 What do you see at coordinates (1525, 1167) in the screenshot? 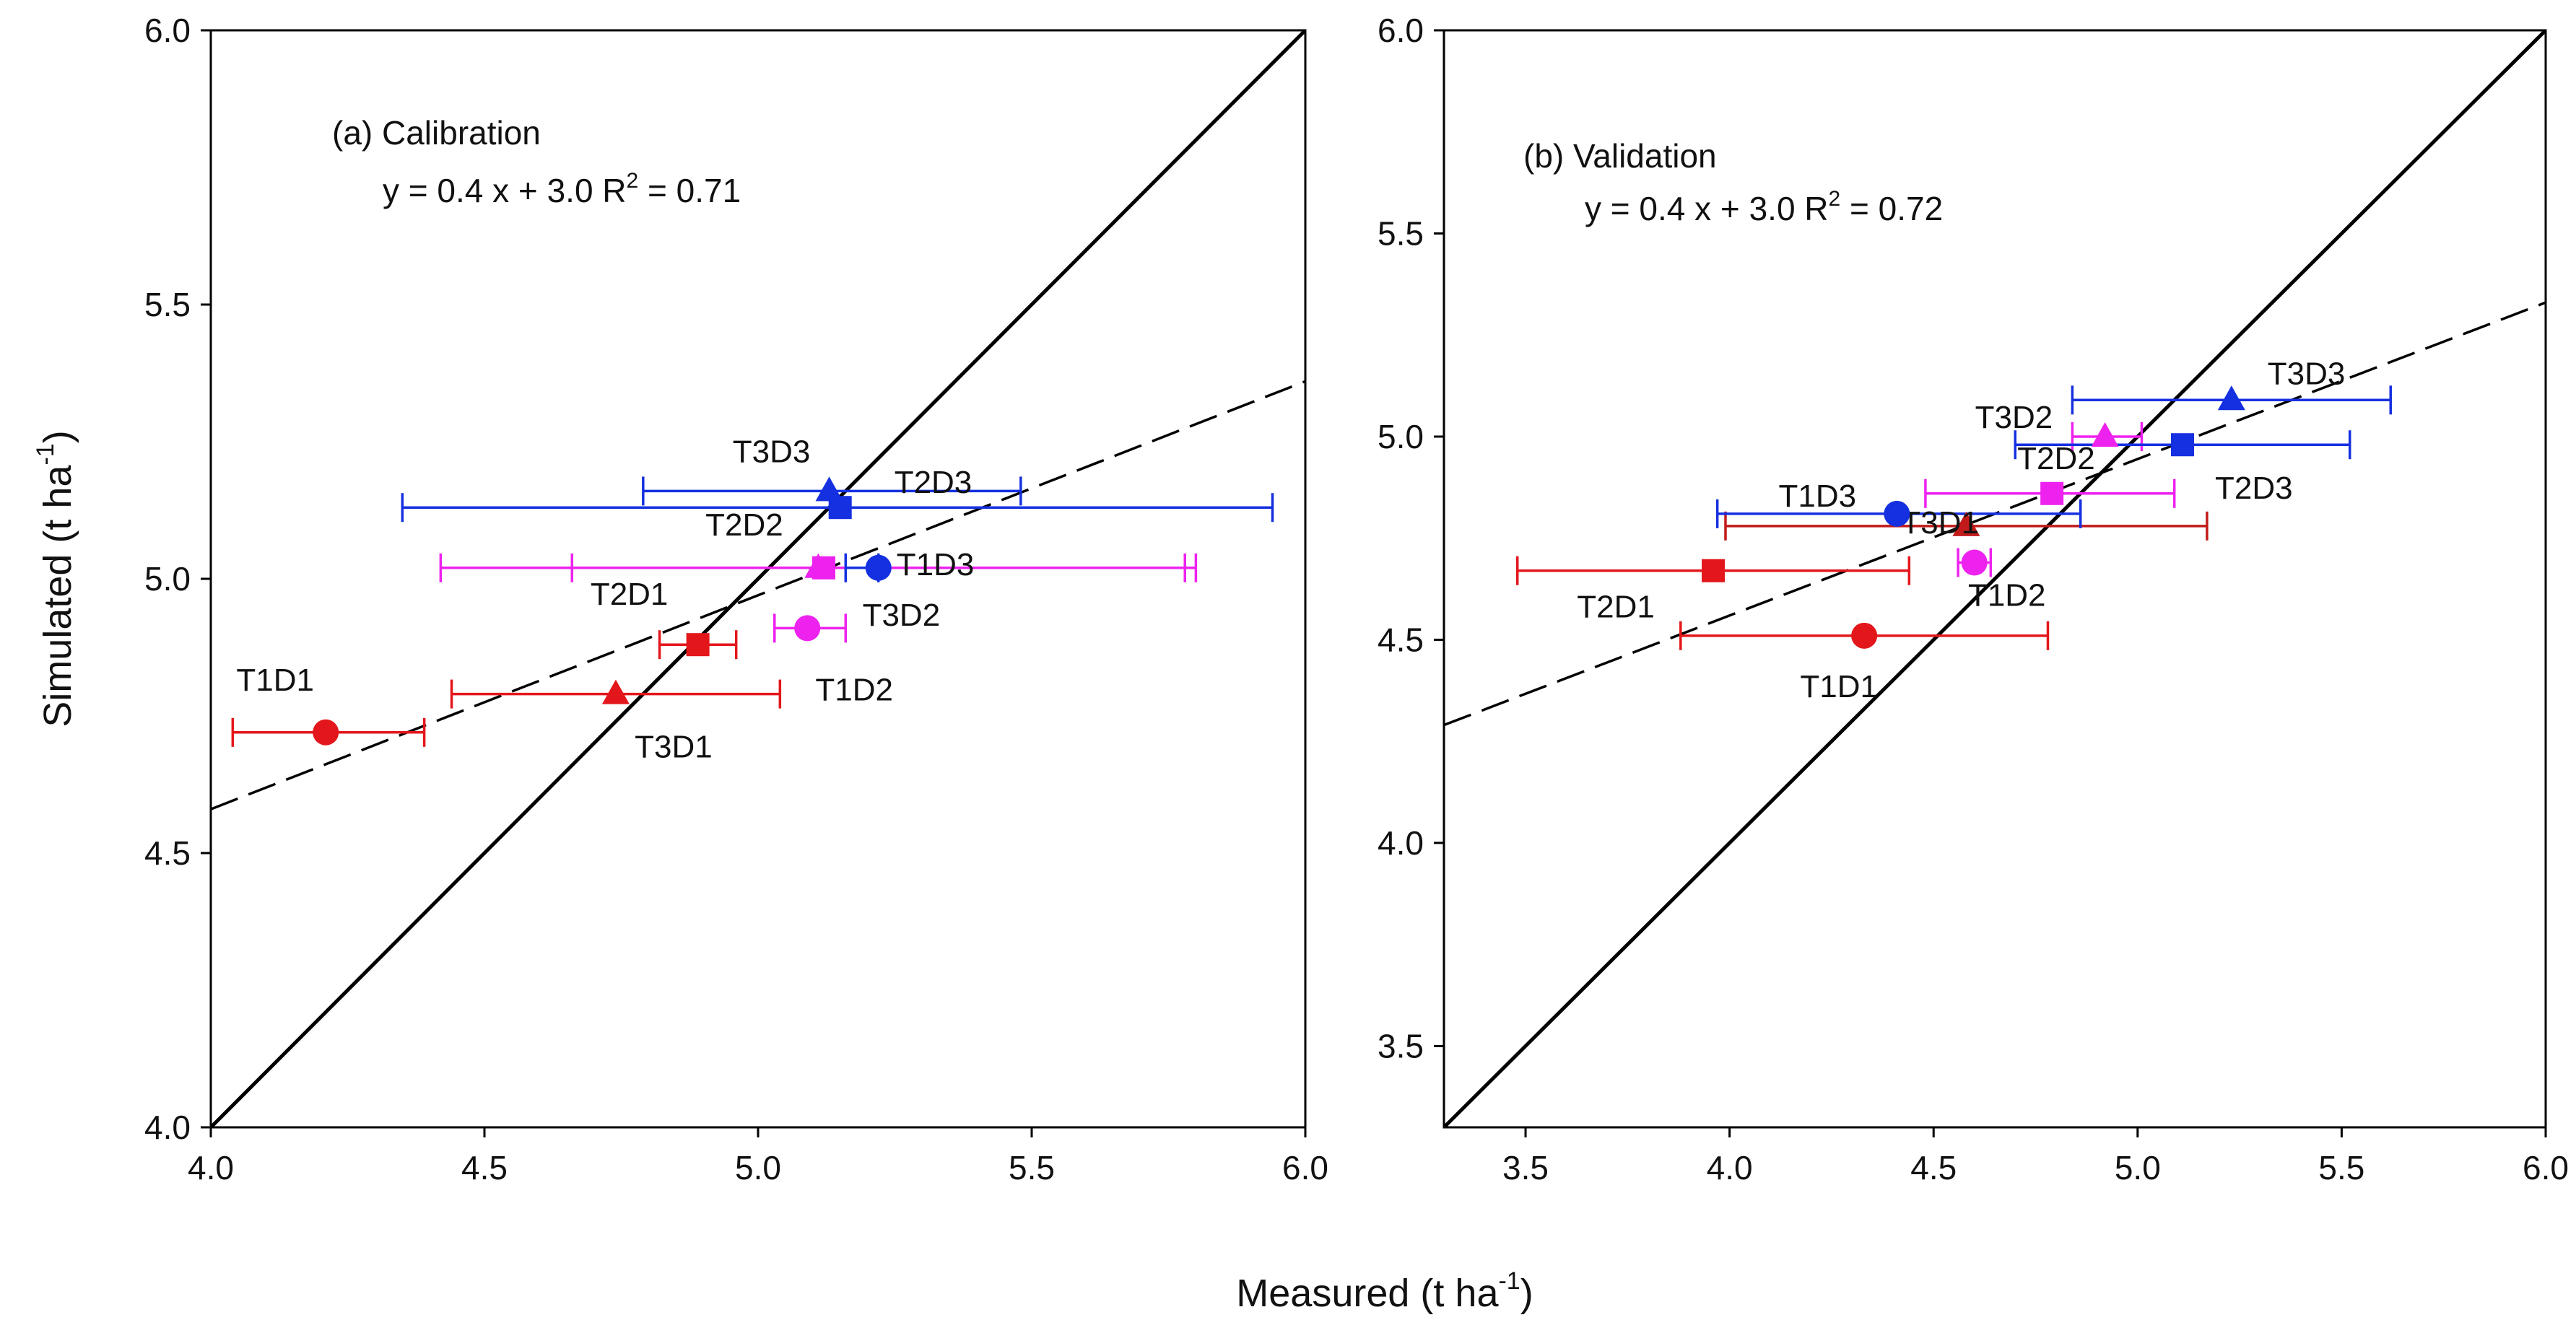
I see `x-tick-label: 3.5` at bounding box center [1525, 1167].